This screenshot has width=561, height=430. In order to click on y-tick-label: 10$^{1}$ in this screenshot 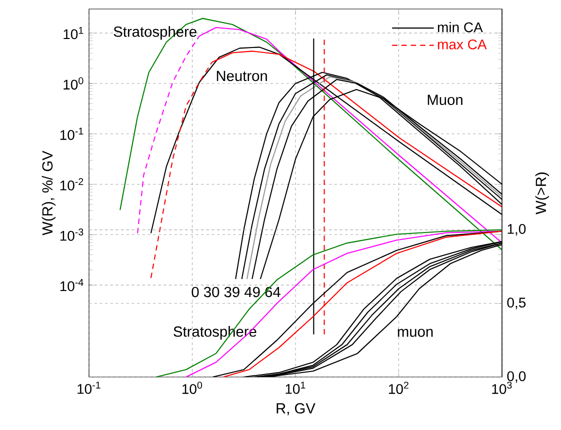, I will do `click(74, 33)`.